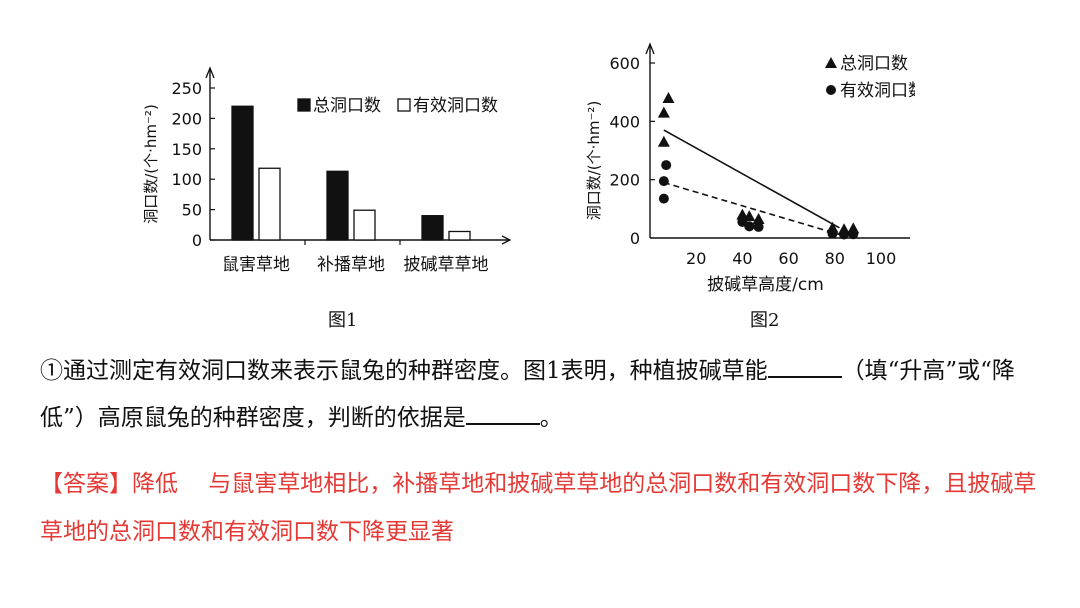 This screenshot has height=608, width=1080. Describe the element at coordinates (404, 371) in the screenshot. I see `question-part1: ①通过测定有效洞口数来表示鼠兔的种群密度。图1表明，种植披碱草能` at that location.